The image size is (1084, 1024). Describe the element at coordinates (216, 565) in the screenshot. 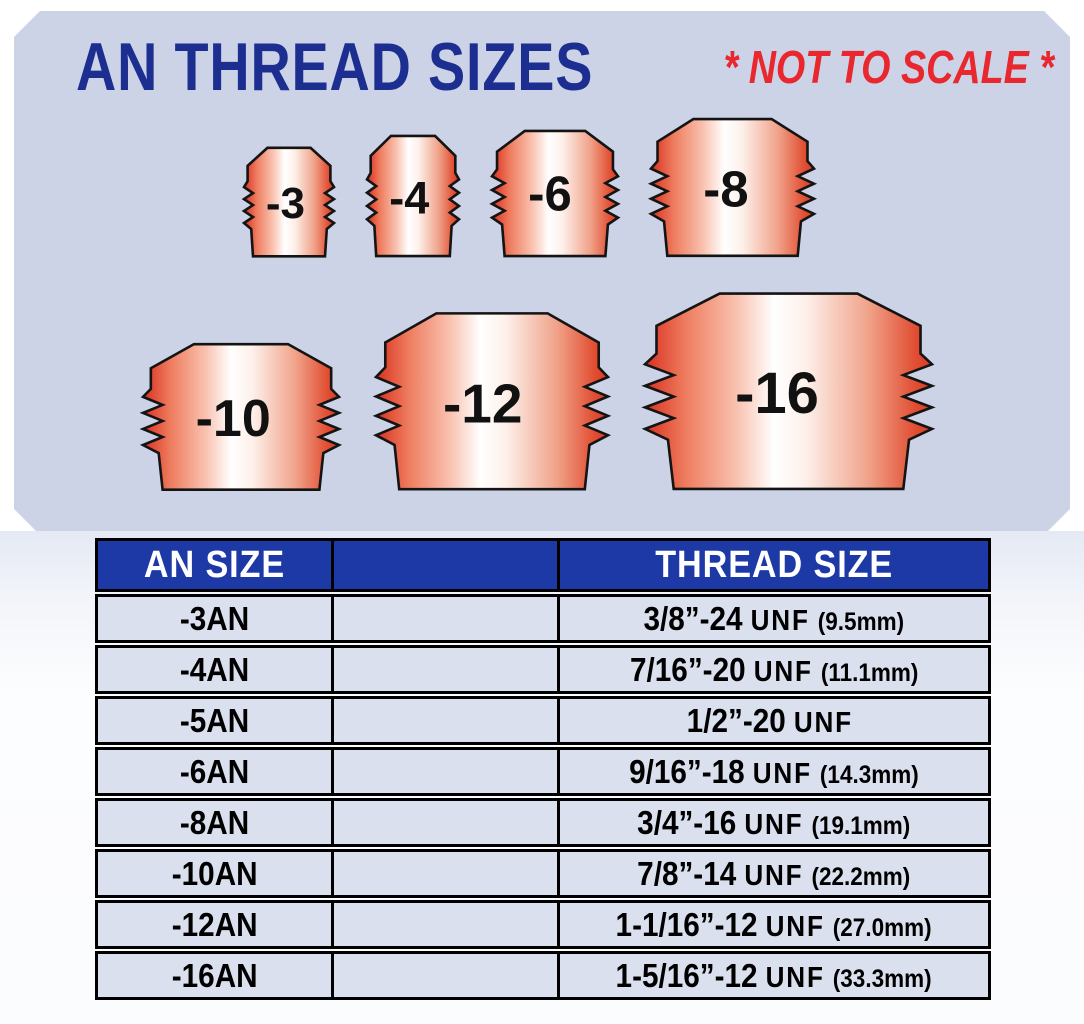

I see `col-header-an-size: AN SIZE` at that location.